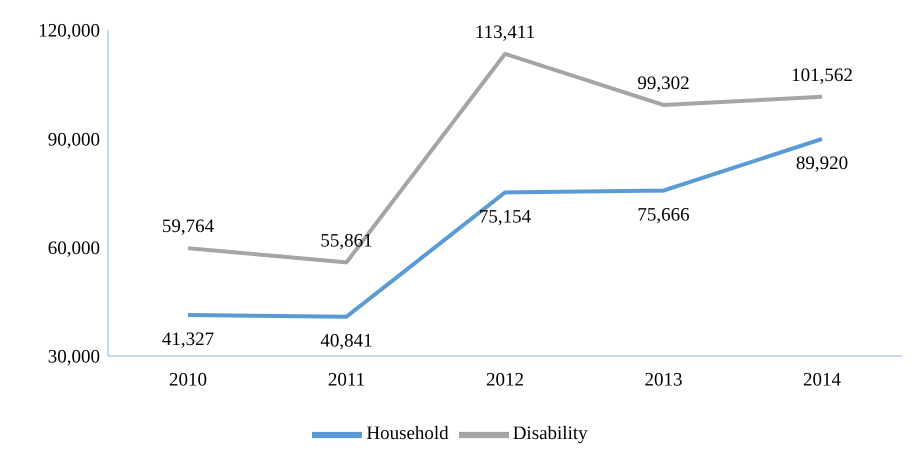  Describe the element at coordinates (822, 163) in the screenshot. I see `data-label: 89,920` at that location.